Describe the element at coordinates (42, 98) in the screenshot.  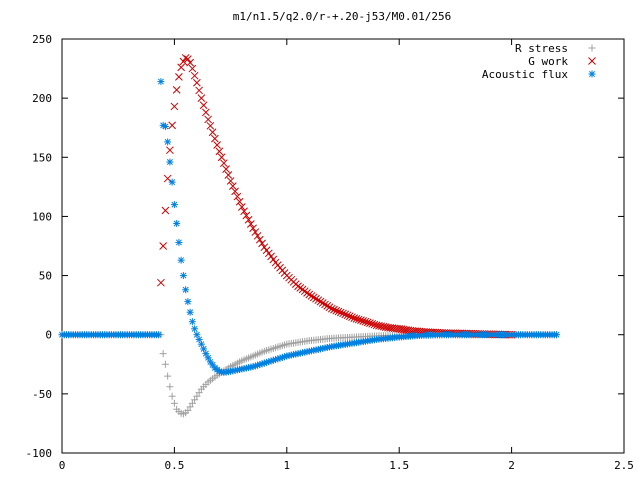
I see `y-tick-label: 200` at that location.